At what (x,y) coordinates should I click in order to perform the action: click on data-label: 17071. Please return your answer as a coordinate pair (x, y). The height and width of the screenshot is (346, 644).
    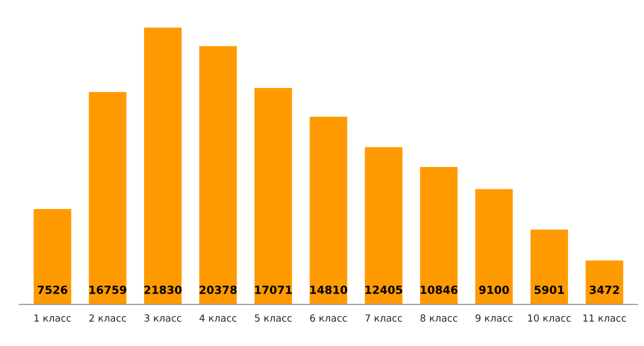
    Looking at the image, I should click on (273, 290).